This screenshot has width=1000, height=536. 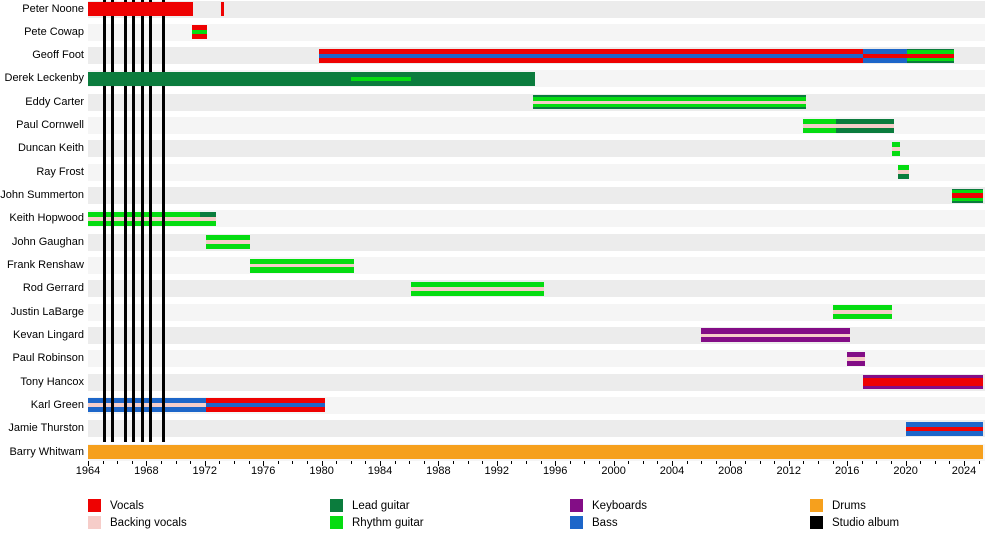 I want to click on axis-year-label: 1964, so click(x=88, y=471).